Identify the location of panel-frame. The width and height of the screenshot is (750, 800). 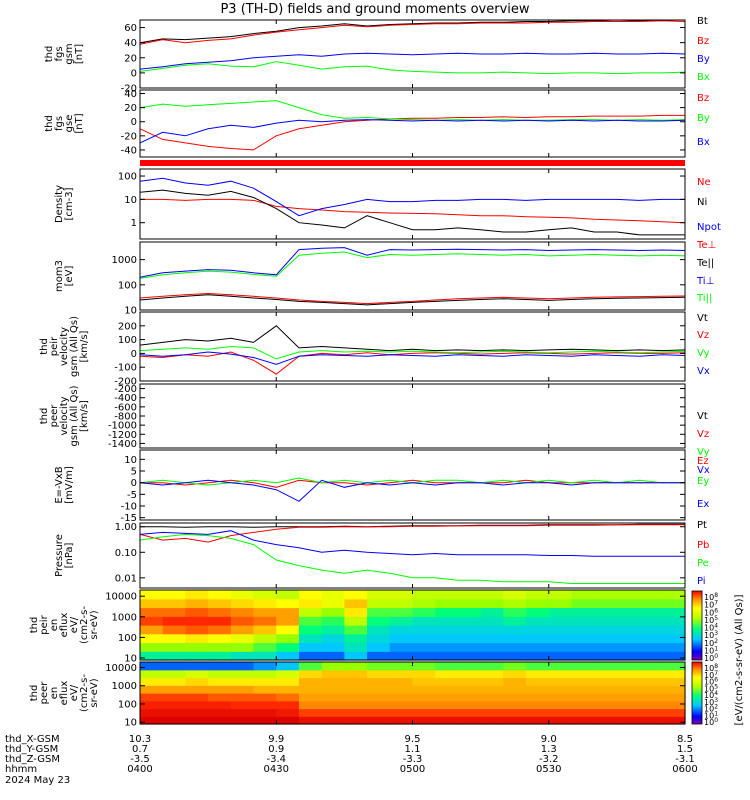
(412, 276).